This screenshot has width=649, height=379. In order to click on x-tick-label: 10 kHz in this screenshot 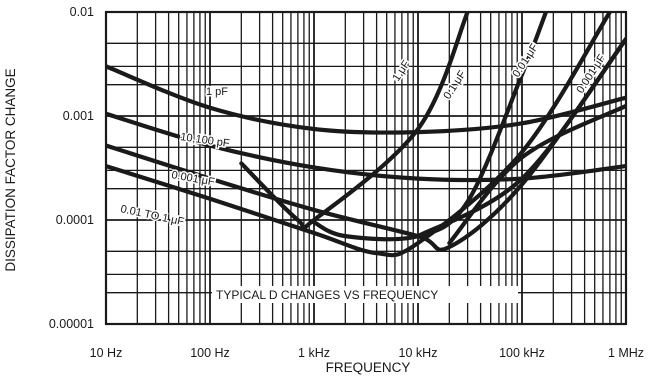, I will do `click(418, 353)`.